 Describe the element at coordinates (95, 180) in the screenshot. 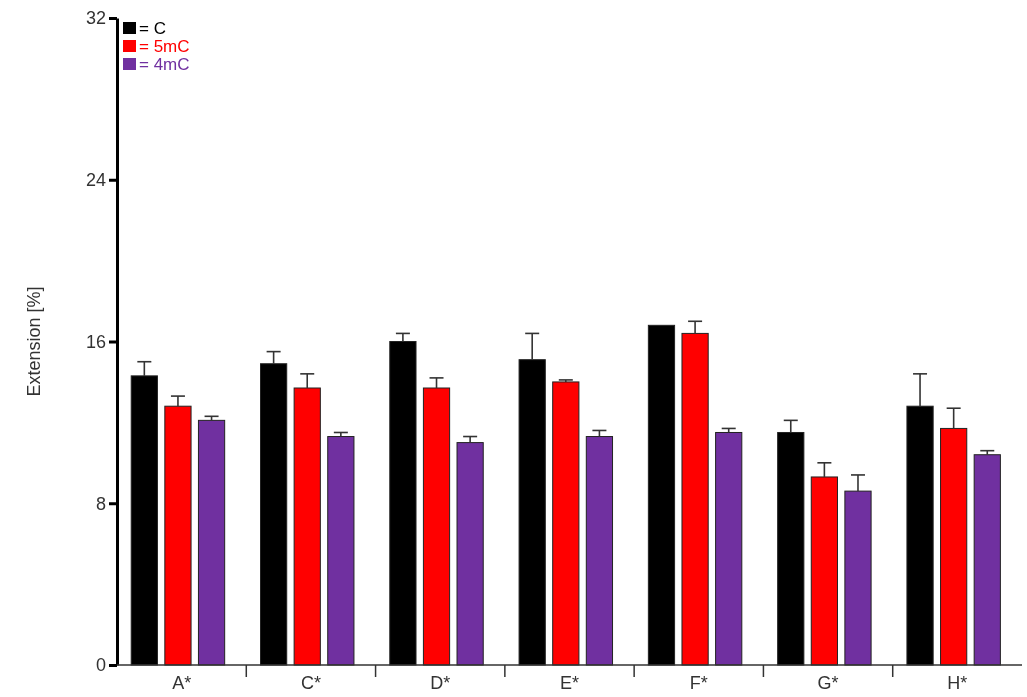

I see `y-tick-label: 24` at that location.